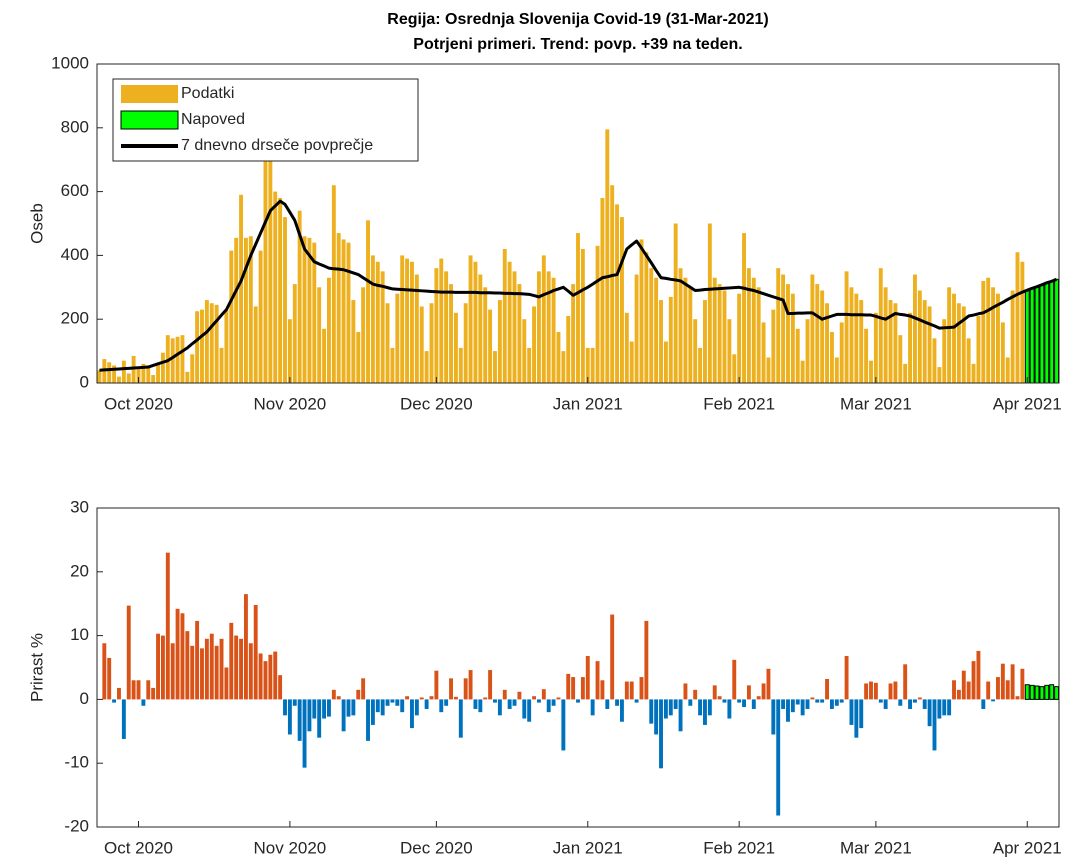 The width and height of the screenshot is (1069, 859). Describe the element at coordinates (75, 318) in the screenshot. I see `y-tick-label: 200` at that location.